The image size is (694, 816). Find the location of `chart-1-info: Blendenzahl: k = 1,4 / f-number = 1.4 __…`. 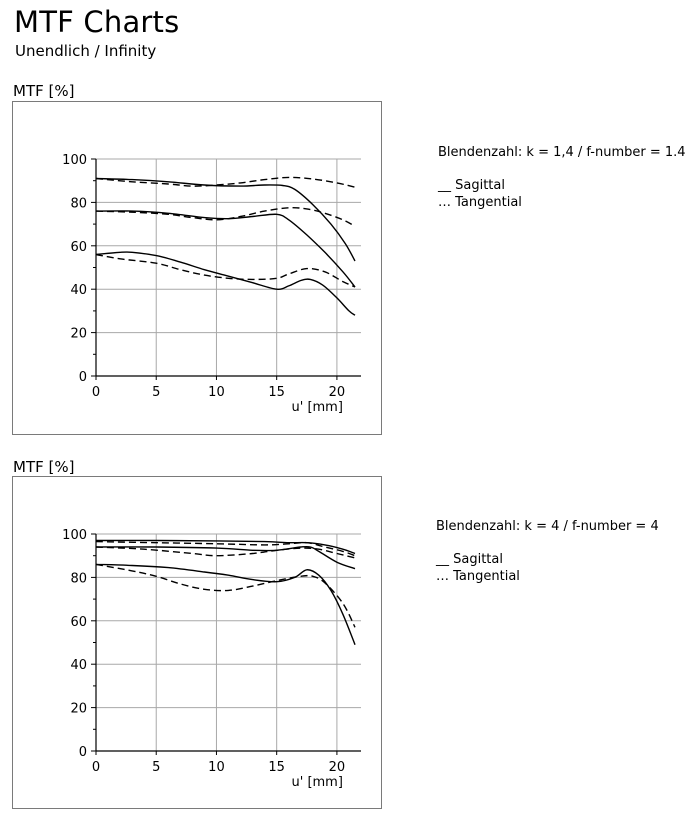

chart-1-info: Blendenzahl: k = 1,4 / f-number = 1.4 __… is located at coordinates (562, 177).